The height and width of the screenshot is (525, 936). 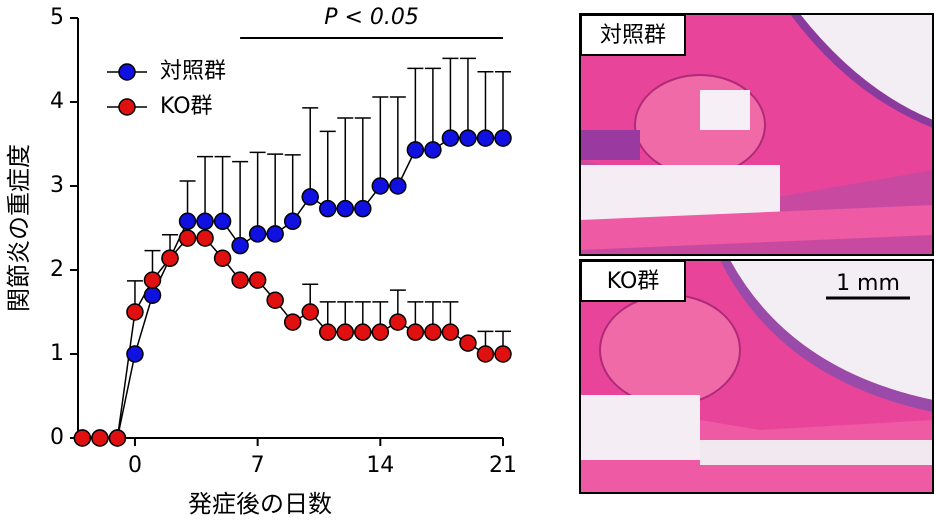 I want to click on x-tick-label: 0, so click(x=135, y=465).